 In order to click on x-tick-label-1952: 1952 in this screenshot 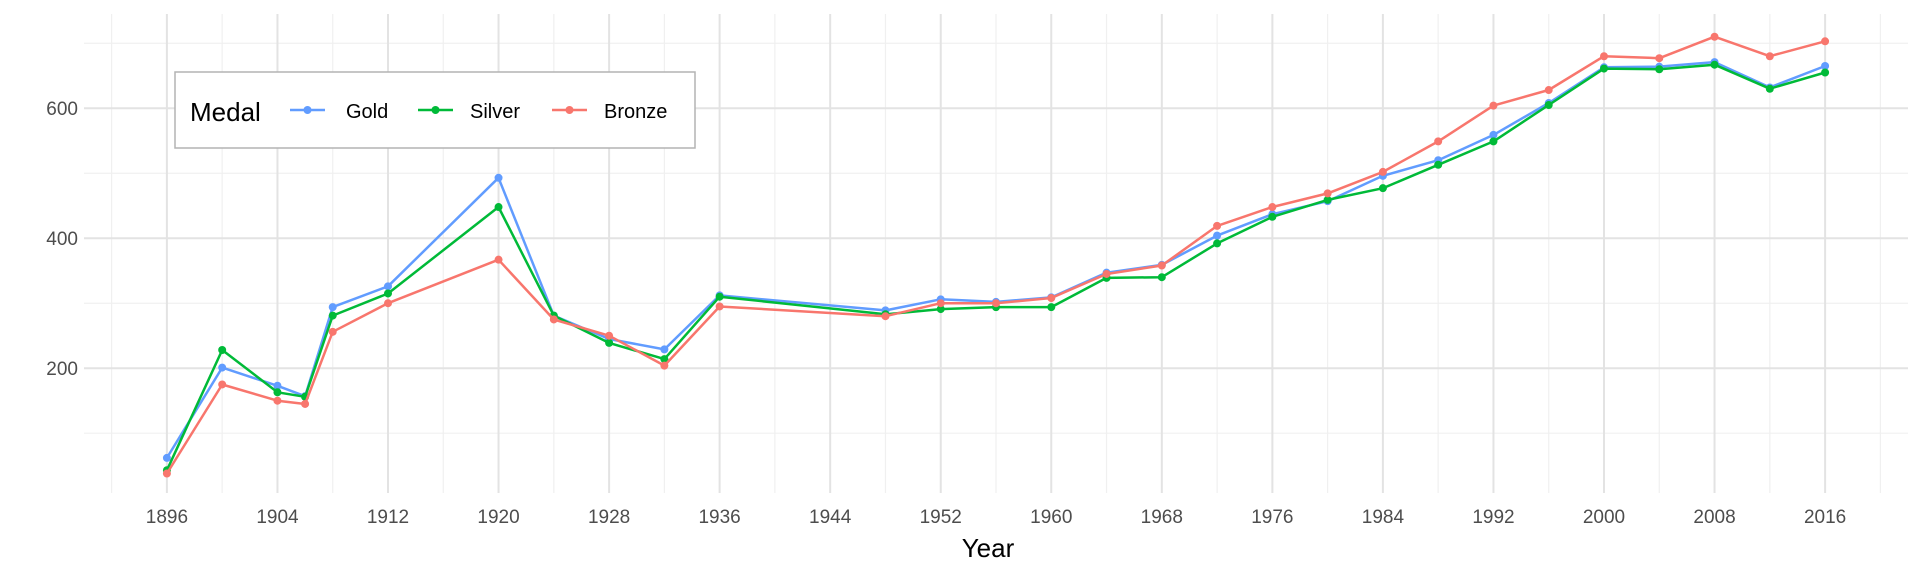, I will do `click(941, 517)`.